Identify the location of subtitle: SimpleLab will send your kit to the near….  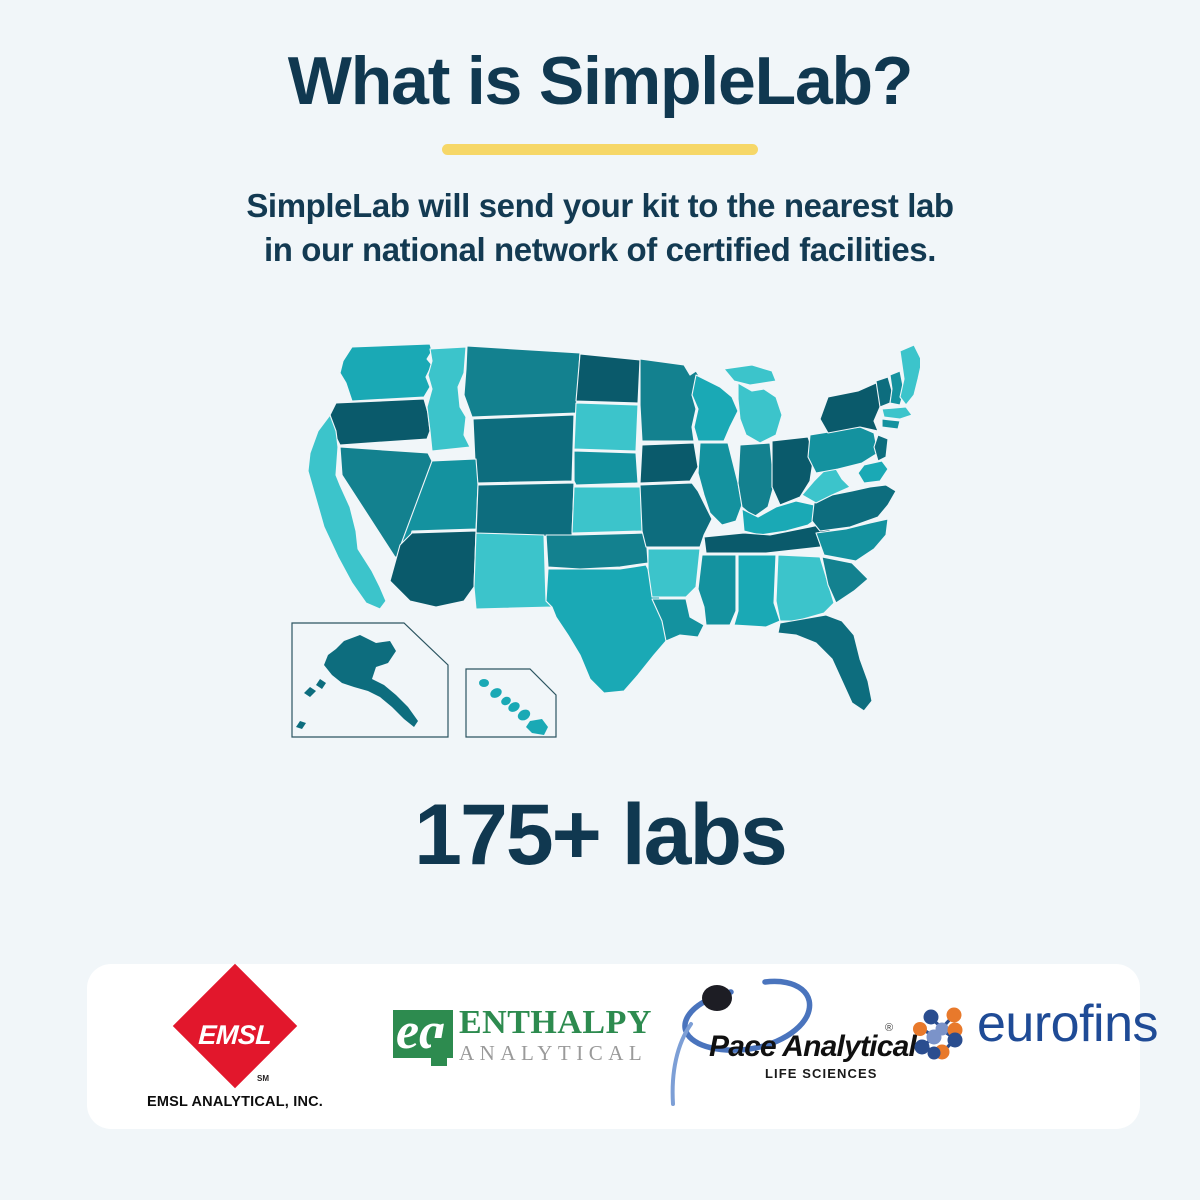
(600, 227).